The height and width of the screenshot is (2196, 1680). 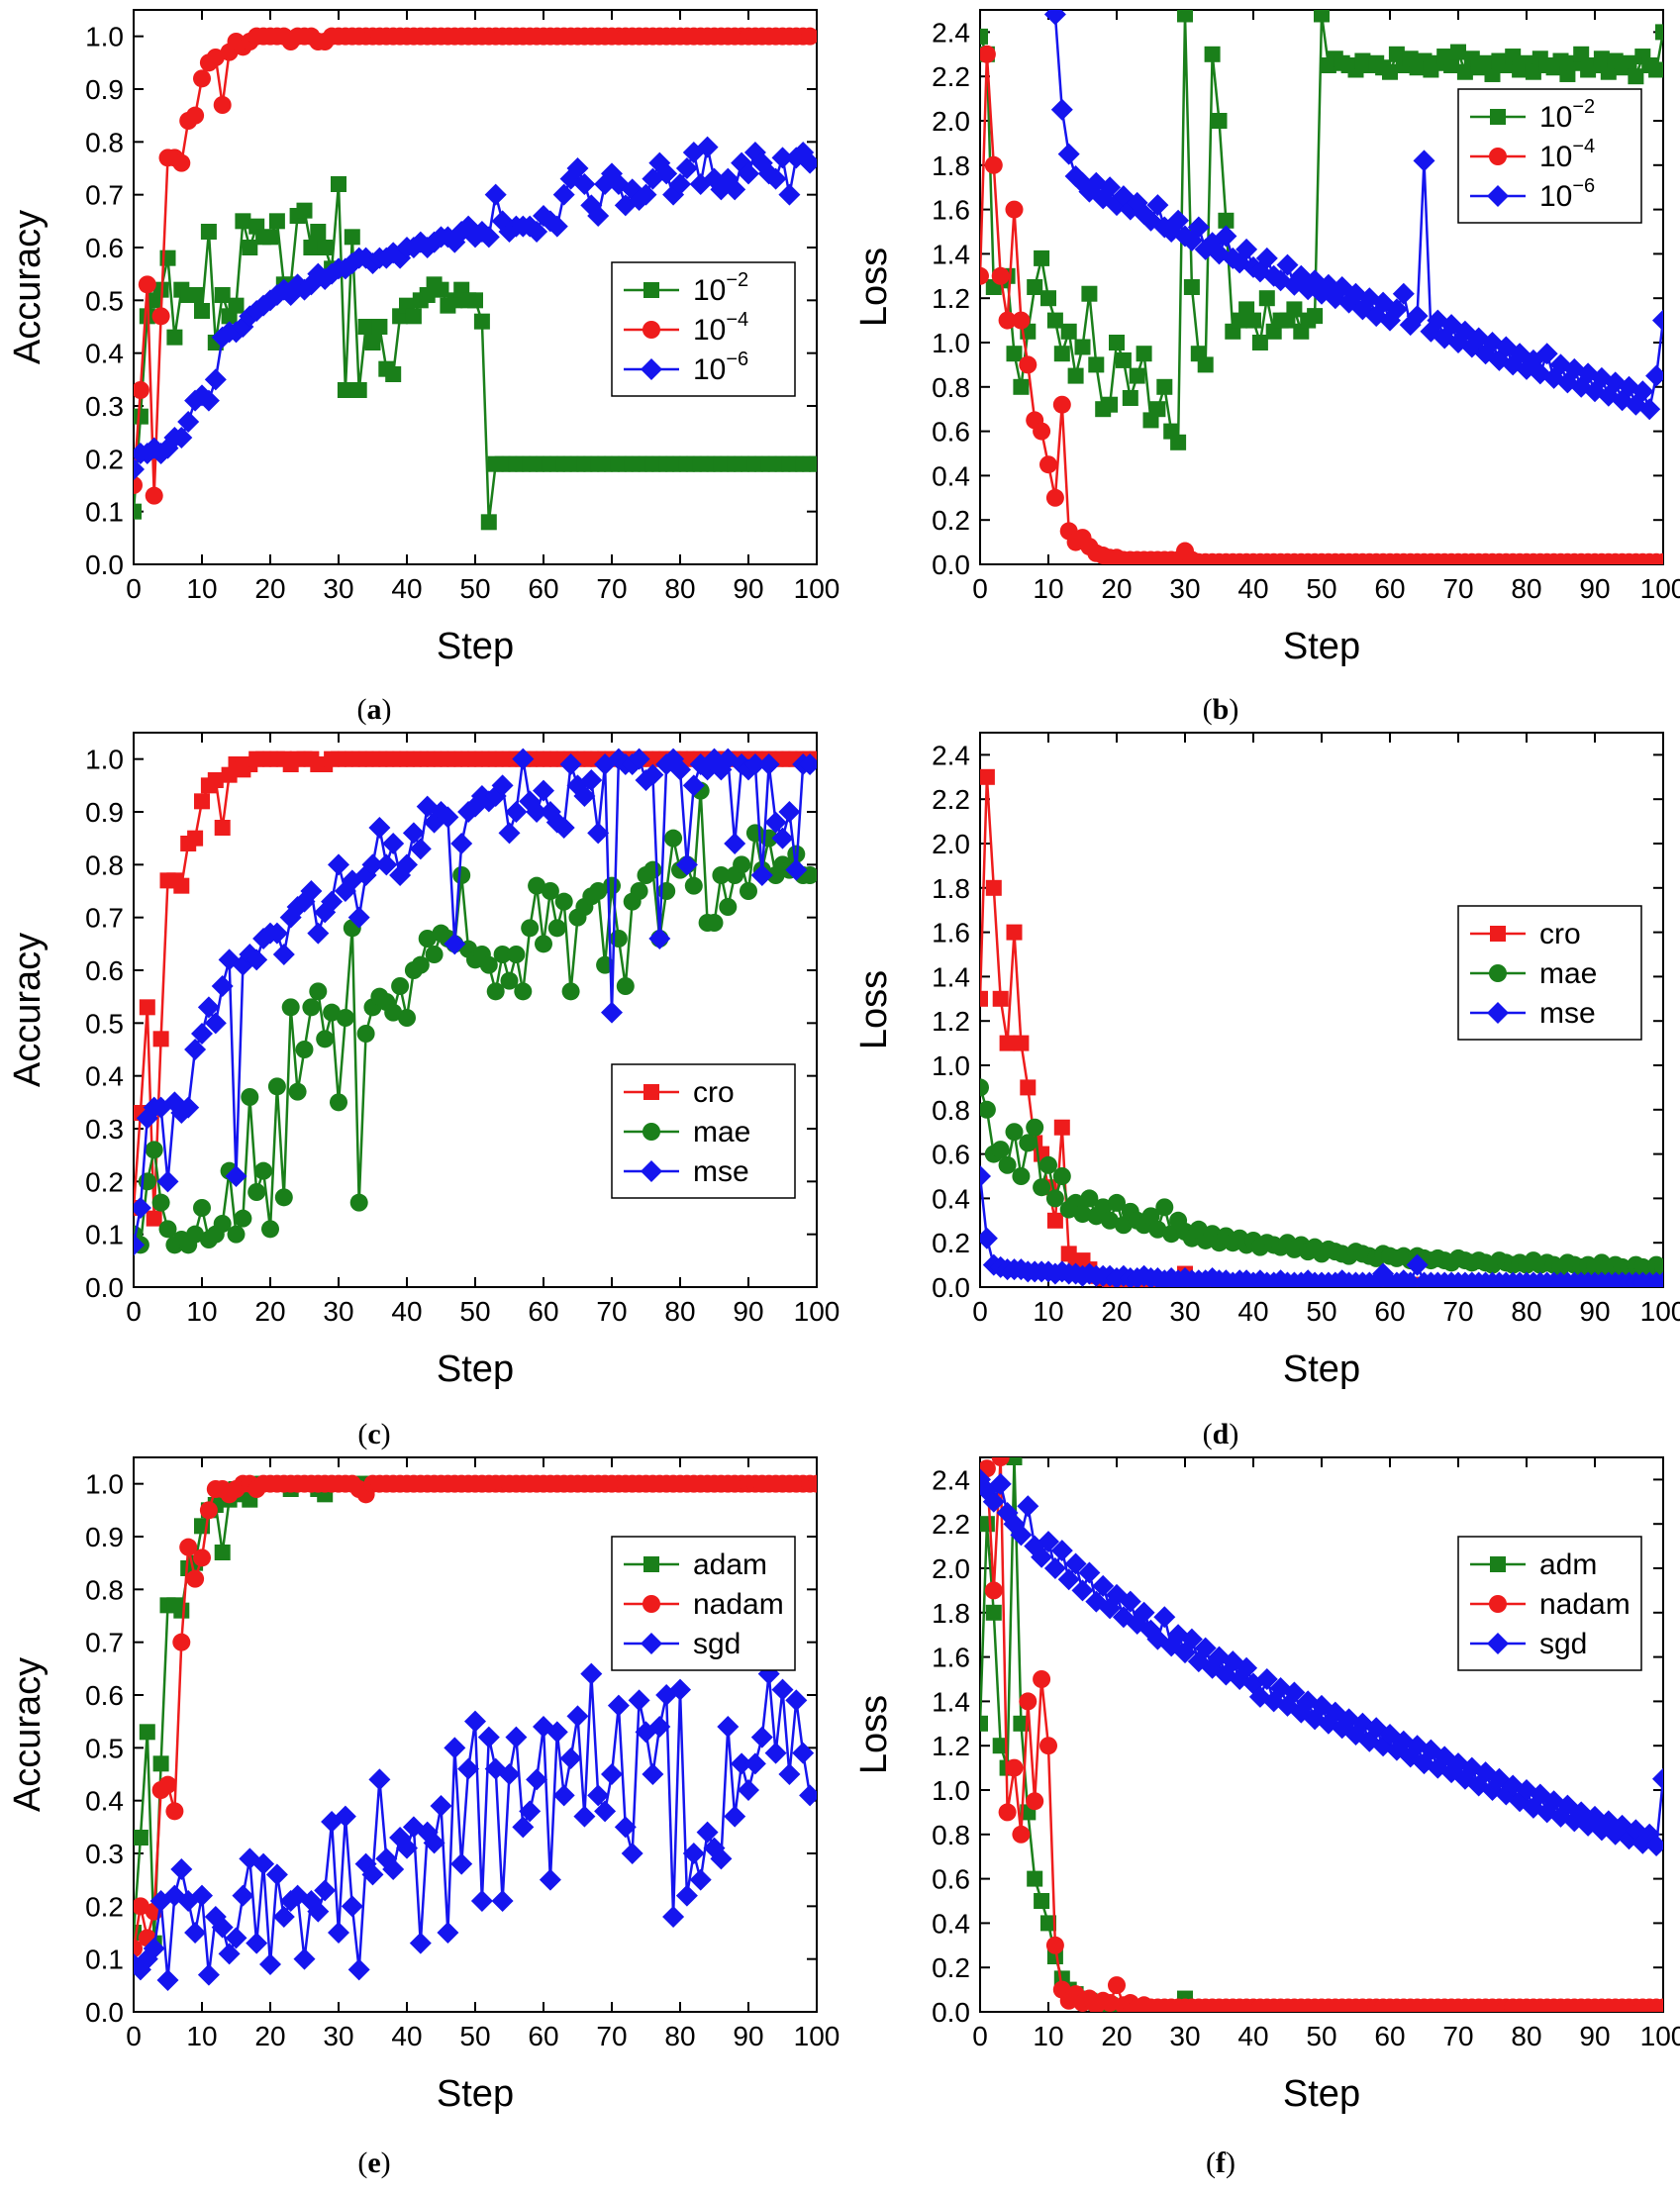 I want to click on legend-label: mae, so click(x=1568, y=973).